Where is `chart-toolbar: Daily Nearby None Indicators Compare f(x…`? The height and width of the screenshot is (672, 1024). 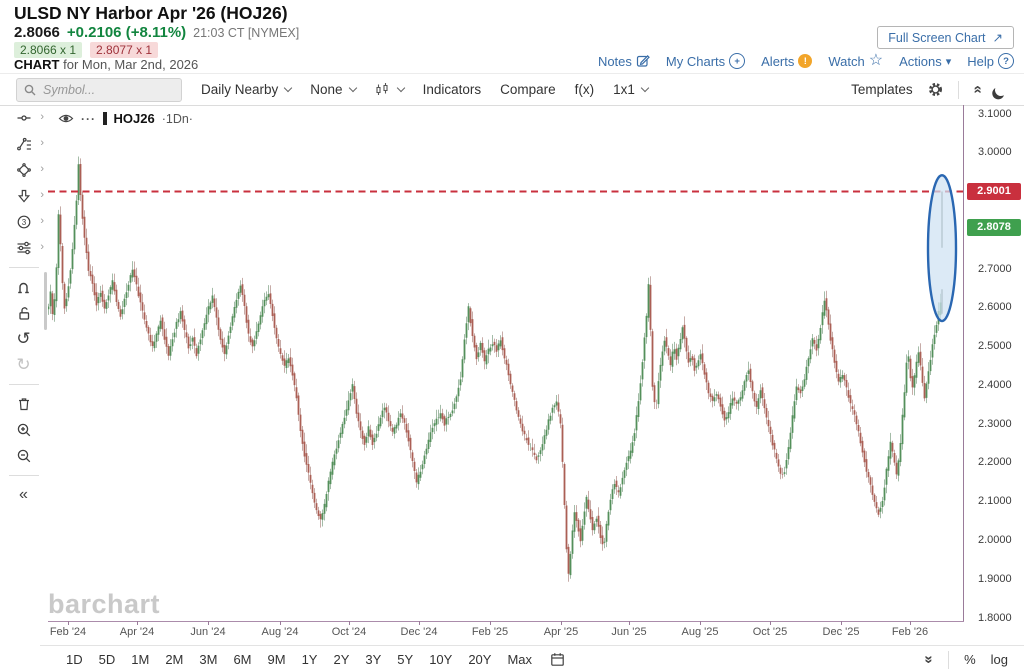
chart-toolbar: Daily Nearby None Indicators Compare f(x… is located at coordinates (512, 89).